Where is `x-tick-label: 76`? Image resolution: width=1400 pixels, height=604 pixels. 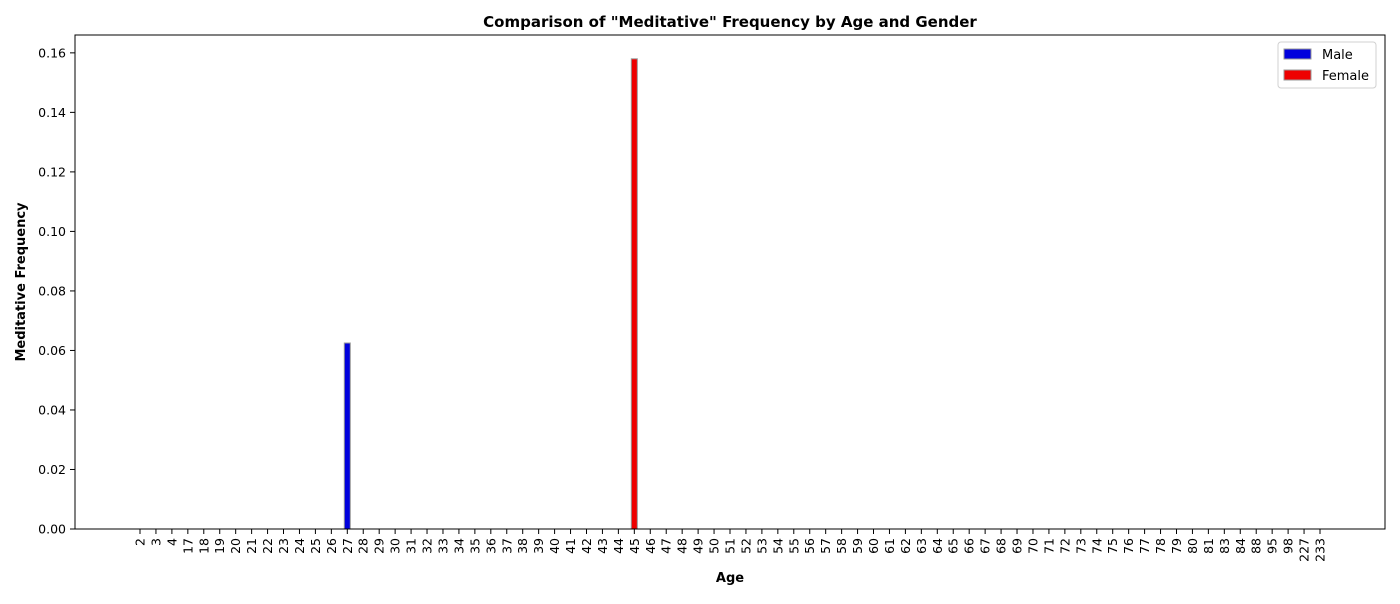
x-tick-label: 76 is located at coordinates (1128, 546).